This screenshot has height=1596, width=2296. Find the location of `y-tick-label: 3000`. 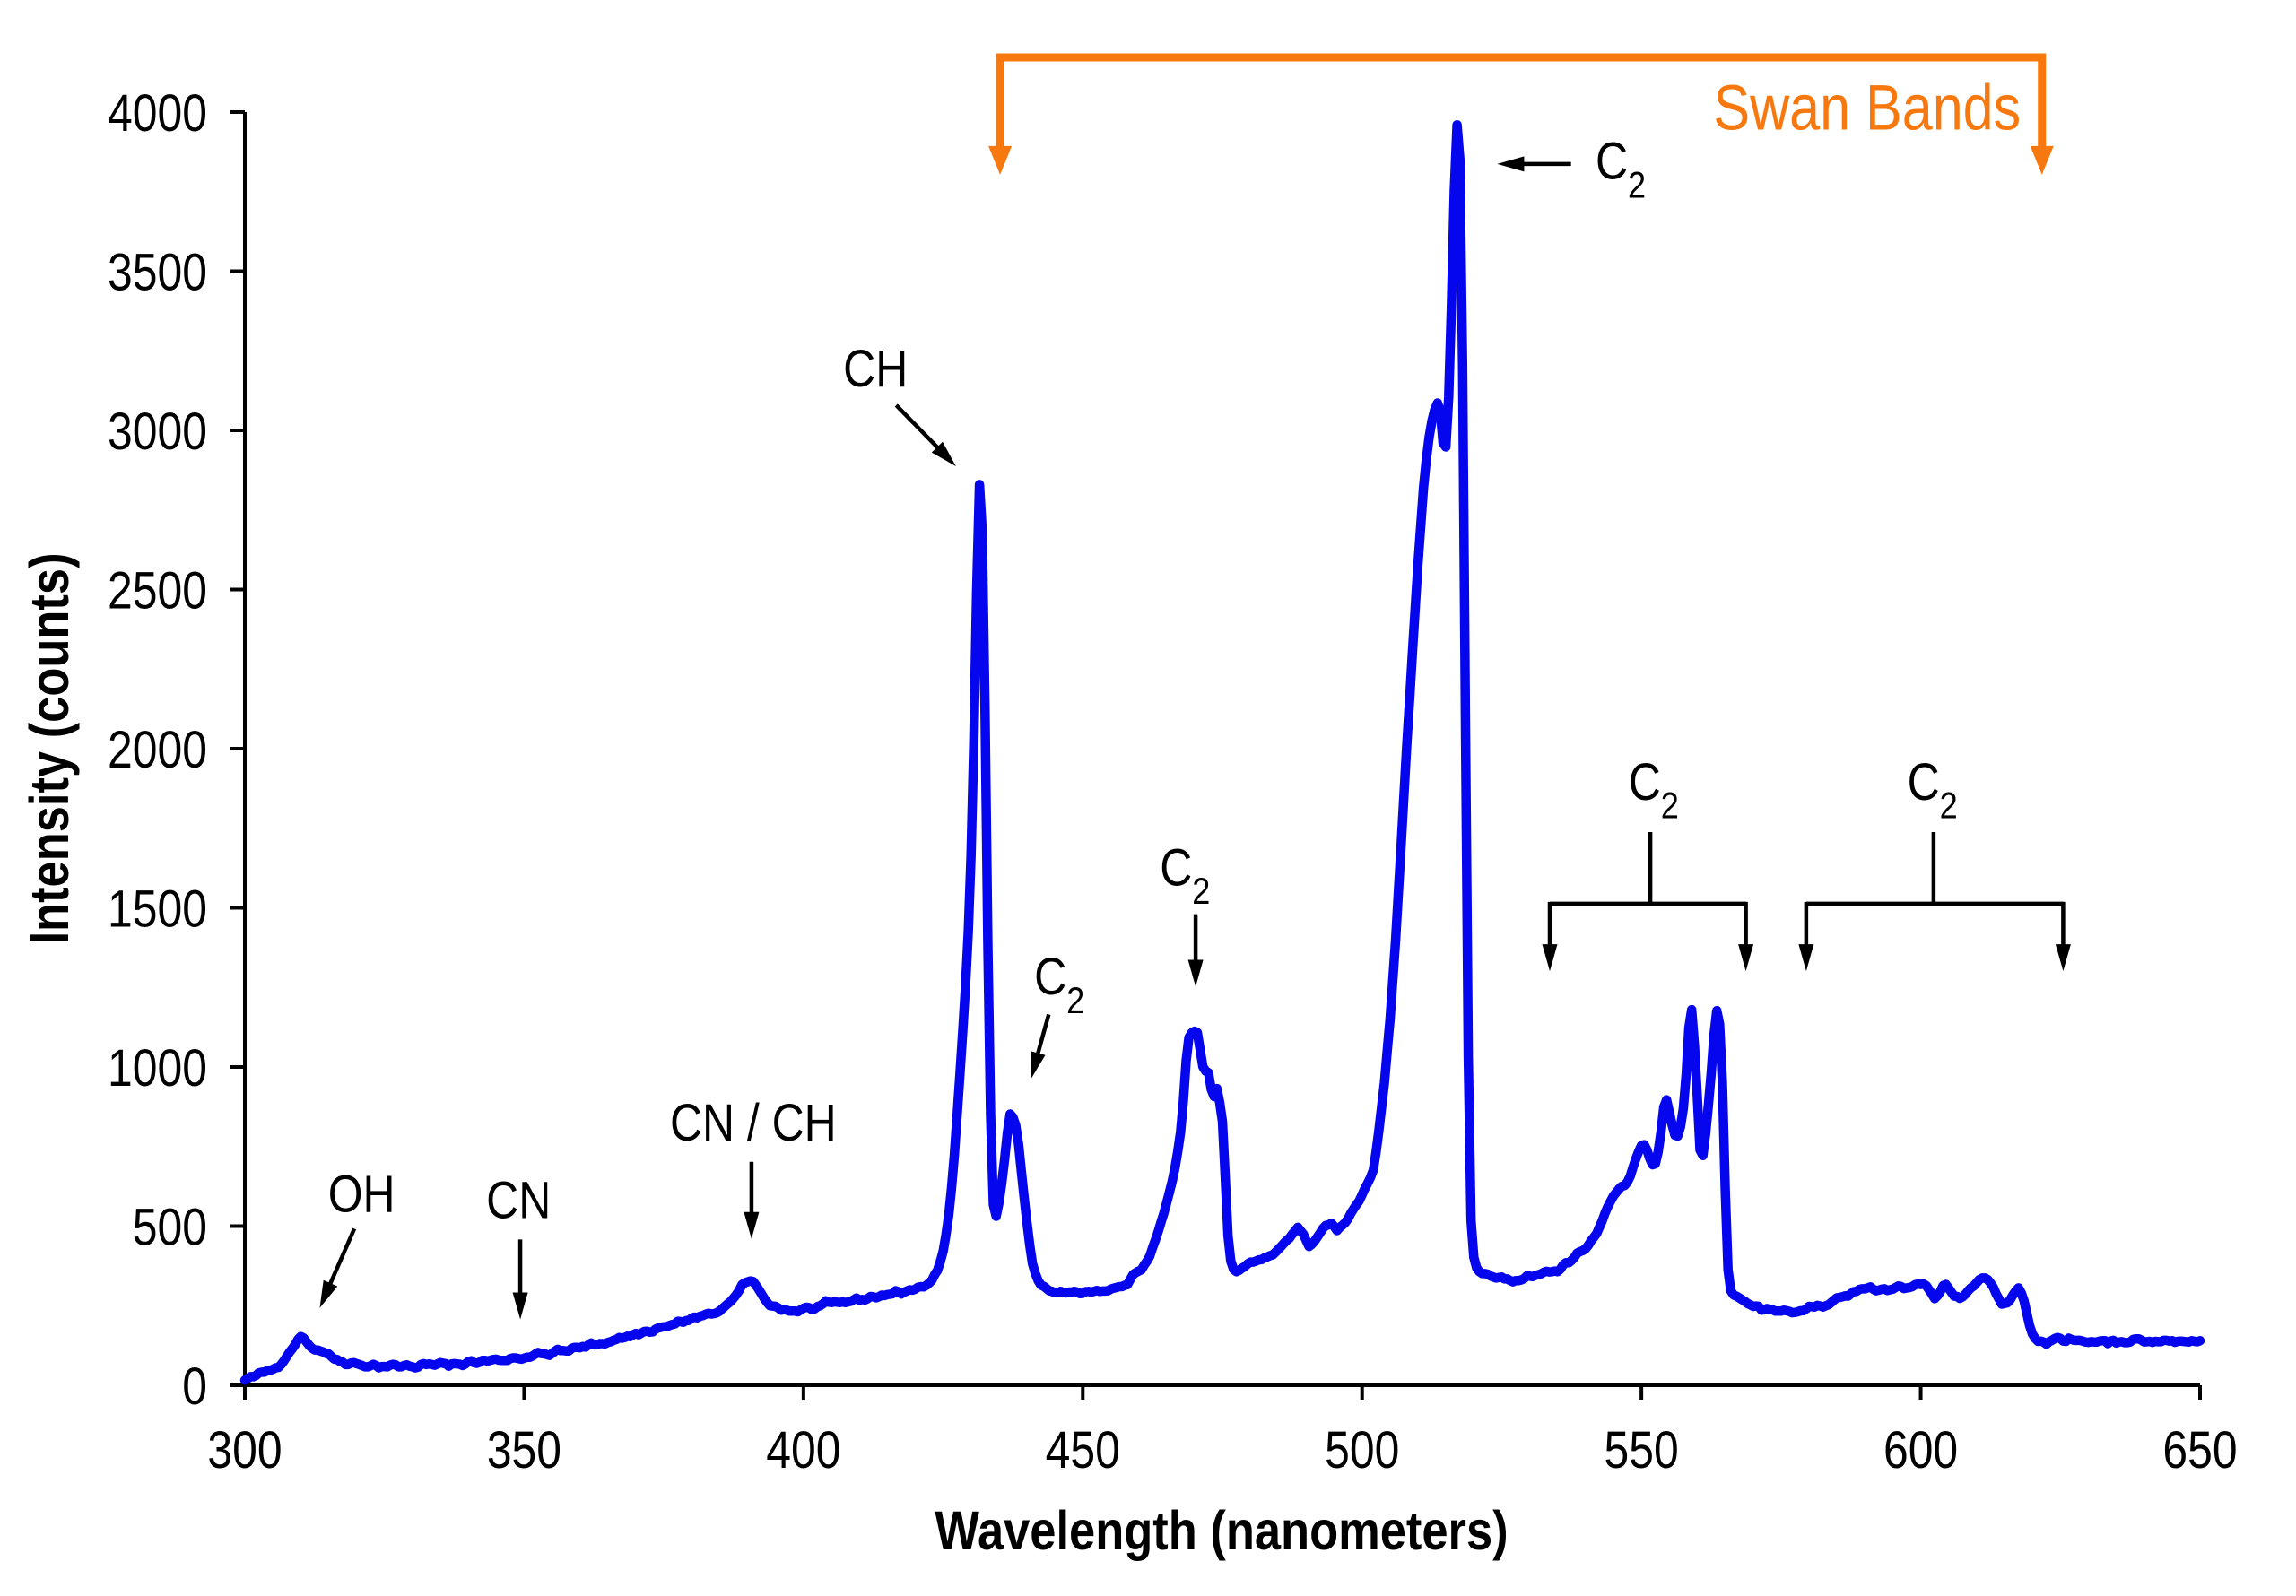

y-tick-label: 3000 is located at coordinates (157, 432).